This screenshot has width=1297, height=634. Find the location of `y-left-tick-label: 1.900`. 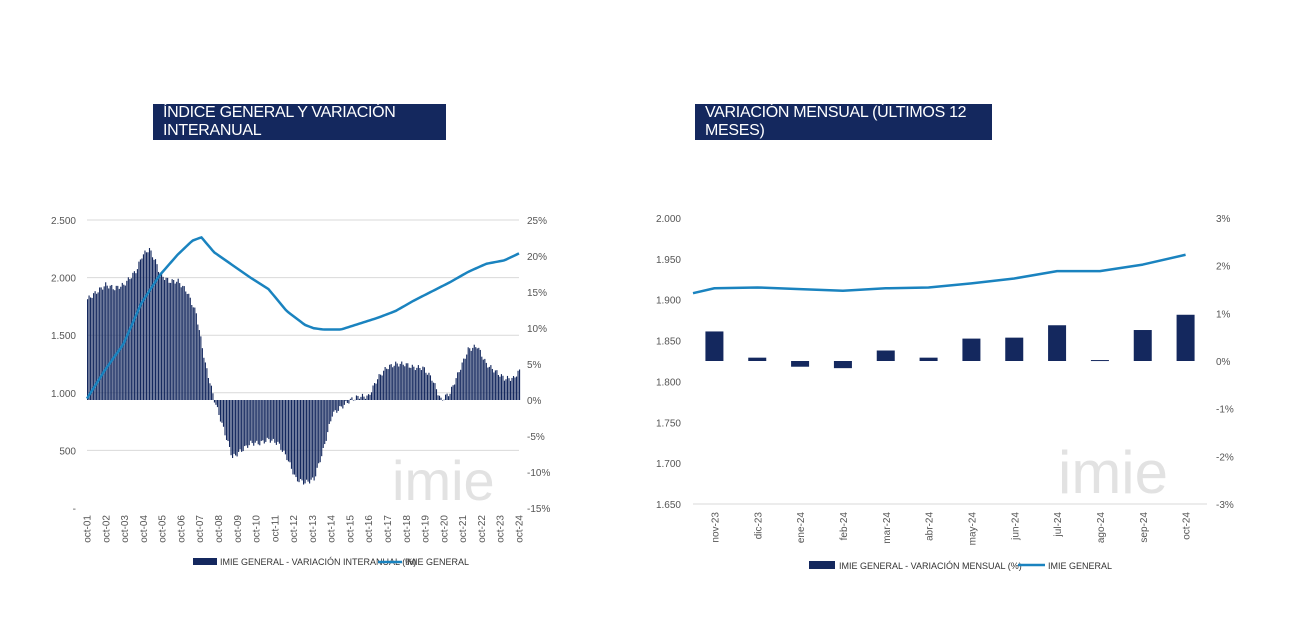

y-left-tick-label: 1.900 is located at coordinates (668, 301).